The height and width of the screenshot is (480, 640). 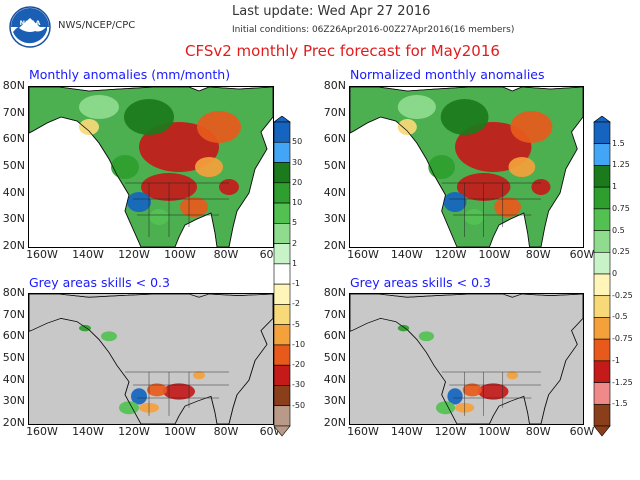 I want to click on noaa-logo-text: NOAA, so click(x=30, y=23).